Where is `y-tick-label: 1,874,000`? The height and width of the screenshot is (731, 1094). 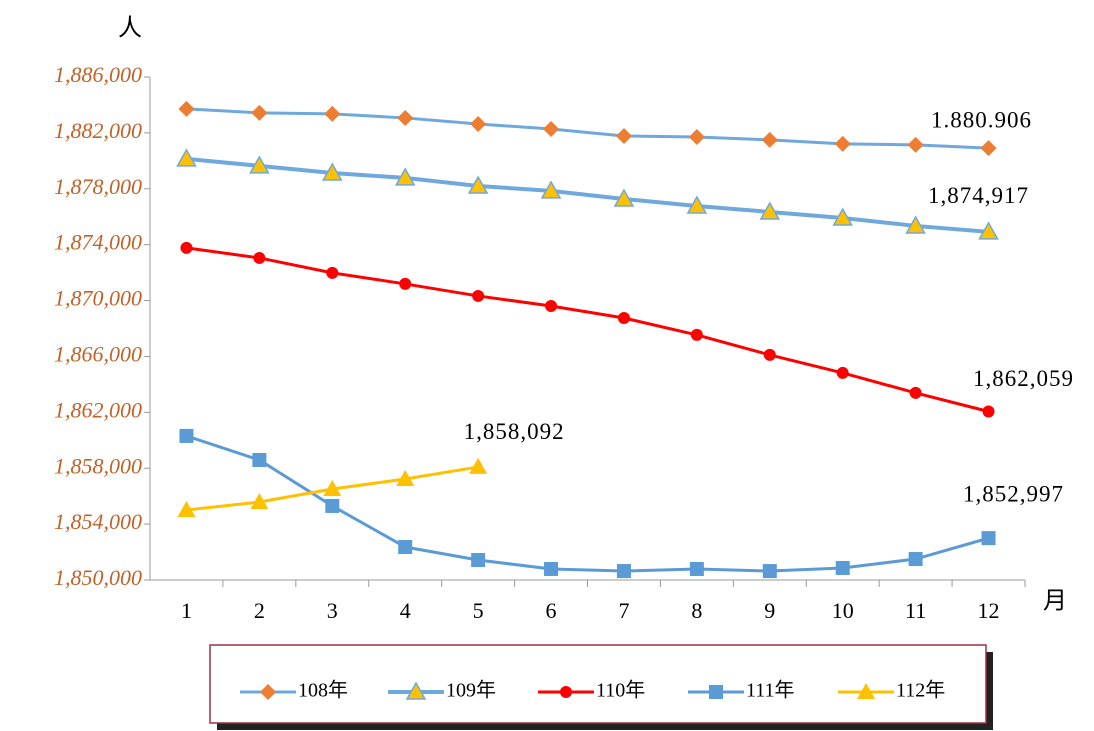 y-tick-label: 1,874,000 is located at coordinates (98, 242).